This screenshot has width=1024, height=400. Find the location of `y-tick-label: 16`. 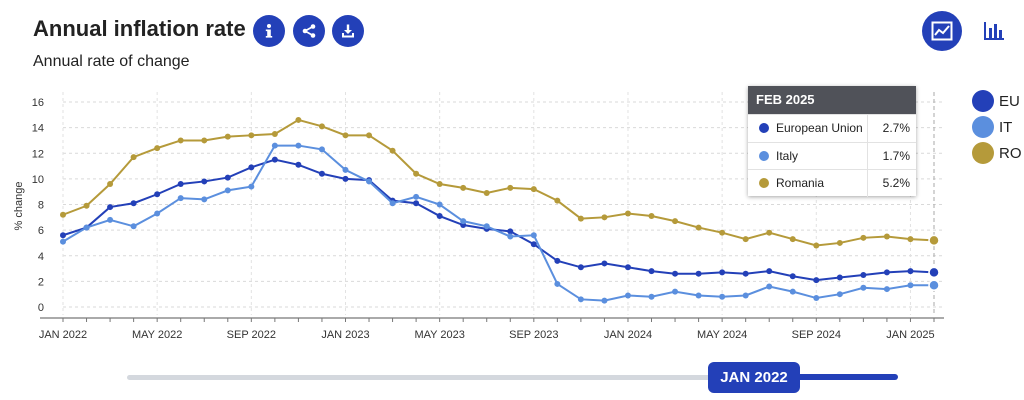

y-tick-label: 16 is located at coordinates (38, 103).